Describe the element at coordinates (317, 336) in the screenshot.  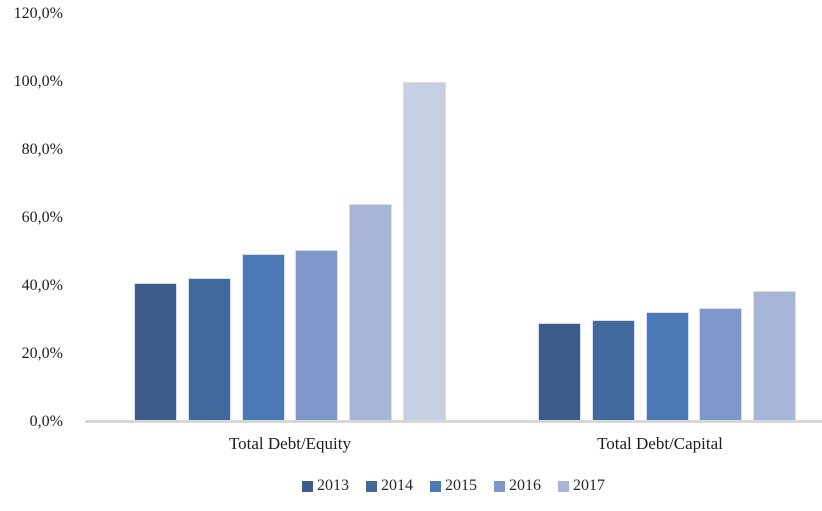
I see `bar-2016-total-debt-equity` at that location.